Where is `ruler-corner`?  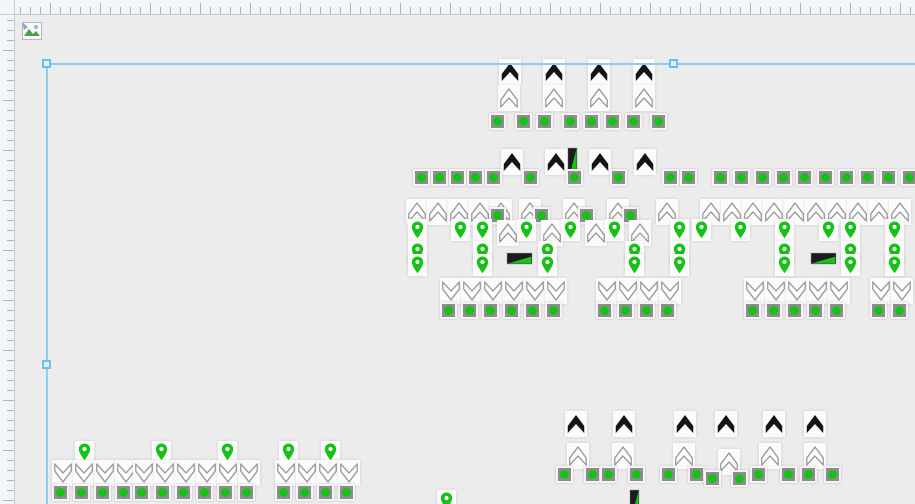 ruler-corner is located at coordinates (7, 7).